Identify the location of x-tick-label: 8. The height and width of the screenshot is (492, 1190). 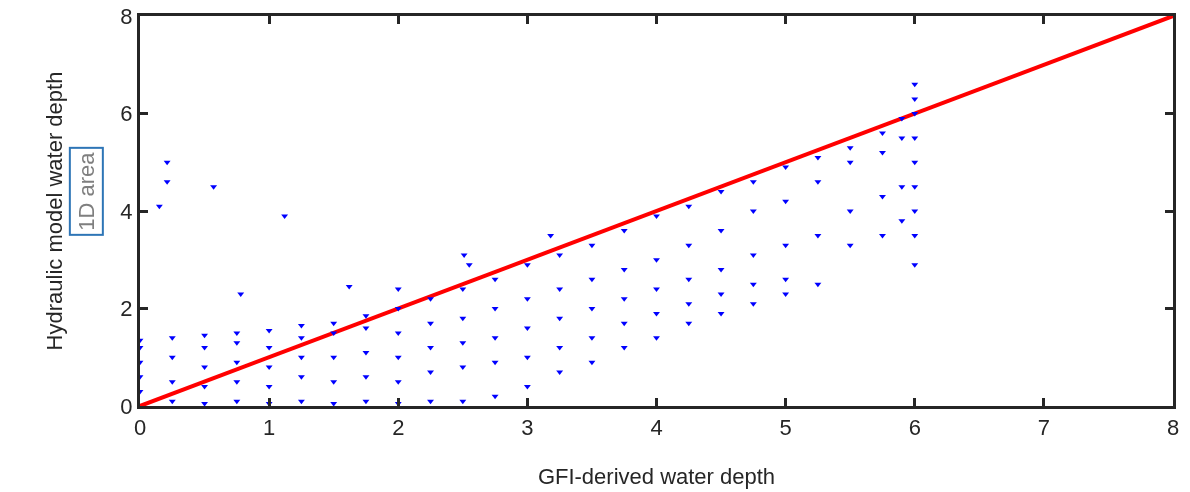
(1173, 428).